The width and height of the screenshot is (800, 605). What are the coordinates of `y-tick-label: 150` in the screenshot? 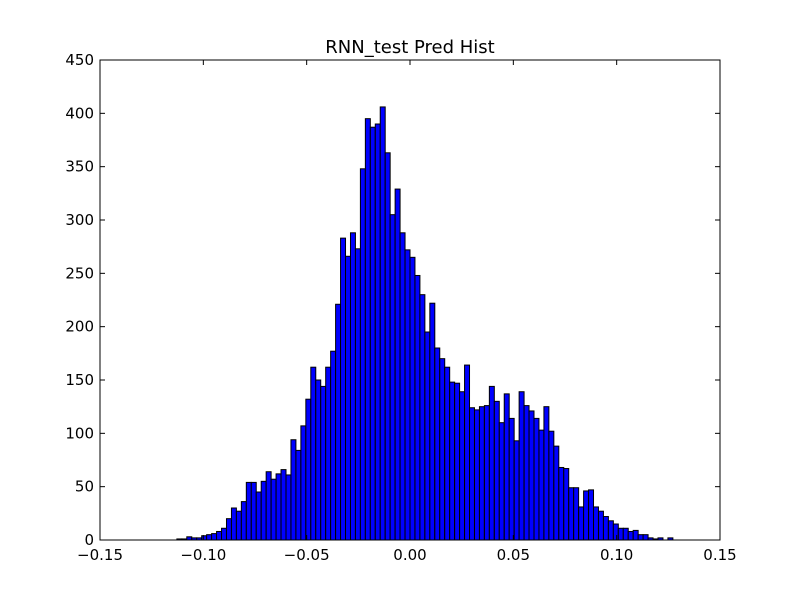 It's located at (79, 380).